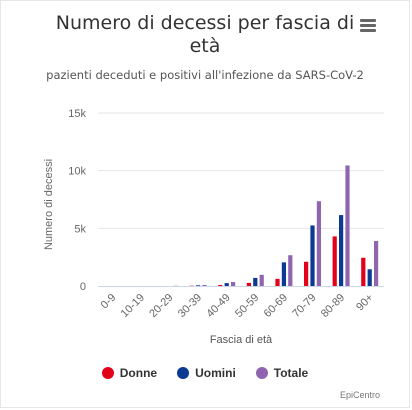 Image resolution: width=412 pixels, height=410 pixels. Describe the element at coordinates (77, 172) in the screenshot. I see `y-tick-label: 10k` at that location.